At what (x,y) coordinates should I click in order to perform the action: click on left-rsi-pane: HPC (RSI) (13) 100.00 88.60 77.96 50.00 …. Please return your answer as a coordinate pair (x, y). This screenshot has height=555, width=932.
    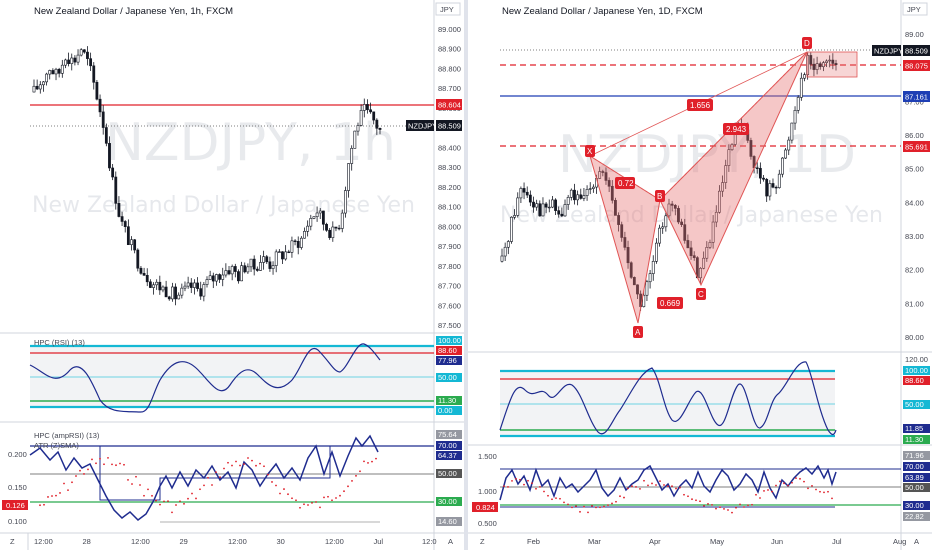
    Looking at the image, I should click on (245, 375).